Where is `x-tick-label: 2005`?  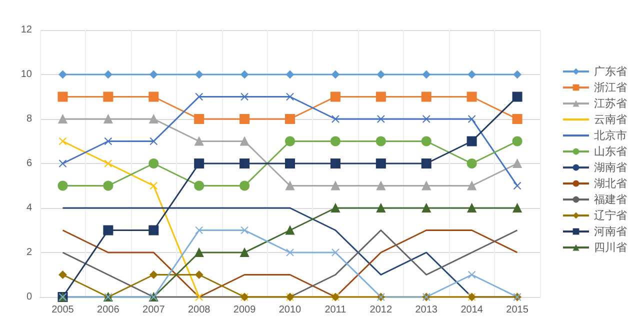 x-tick-label: 2005 is located at coordinates (63, 310).